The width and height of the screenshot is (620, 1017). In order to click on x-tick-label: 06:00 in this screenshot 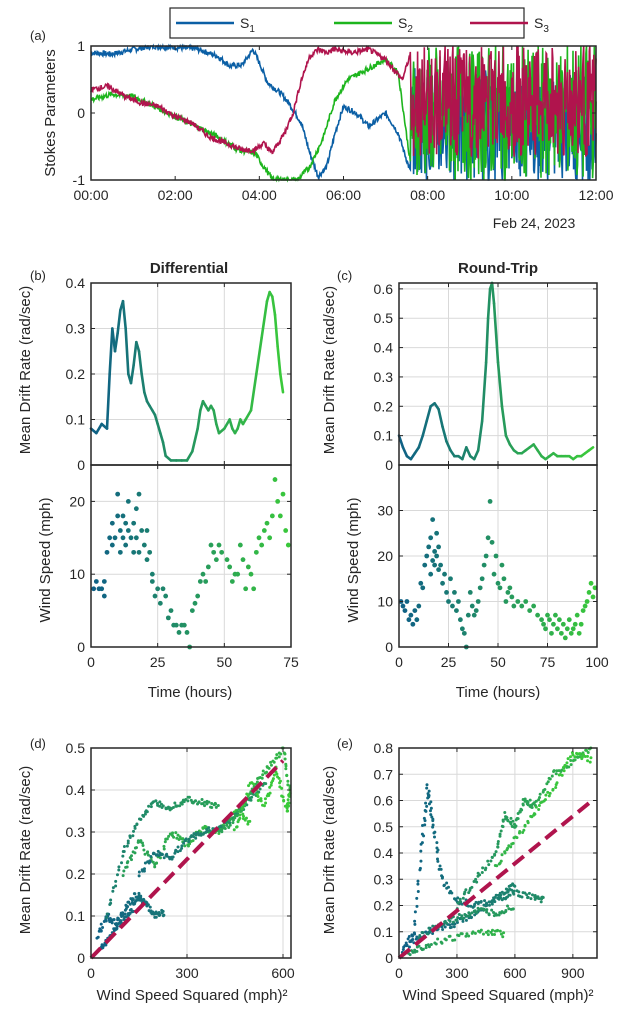, I will do `click(343, 195)`.